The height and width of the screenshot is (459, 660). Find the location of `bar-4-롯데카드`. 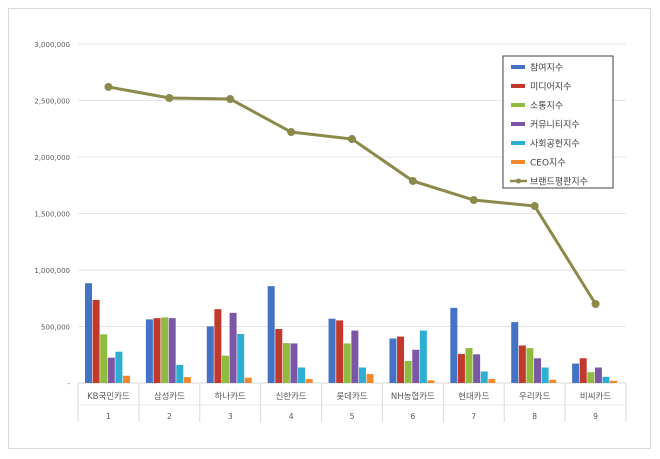

bar-4-롯데카드 is located at coordinates (355, 356).